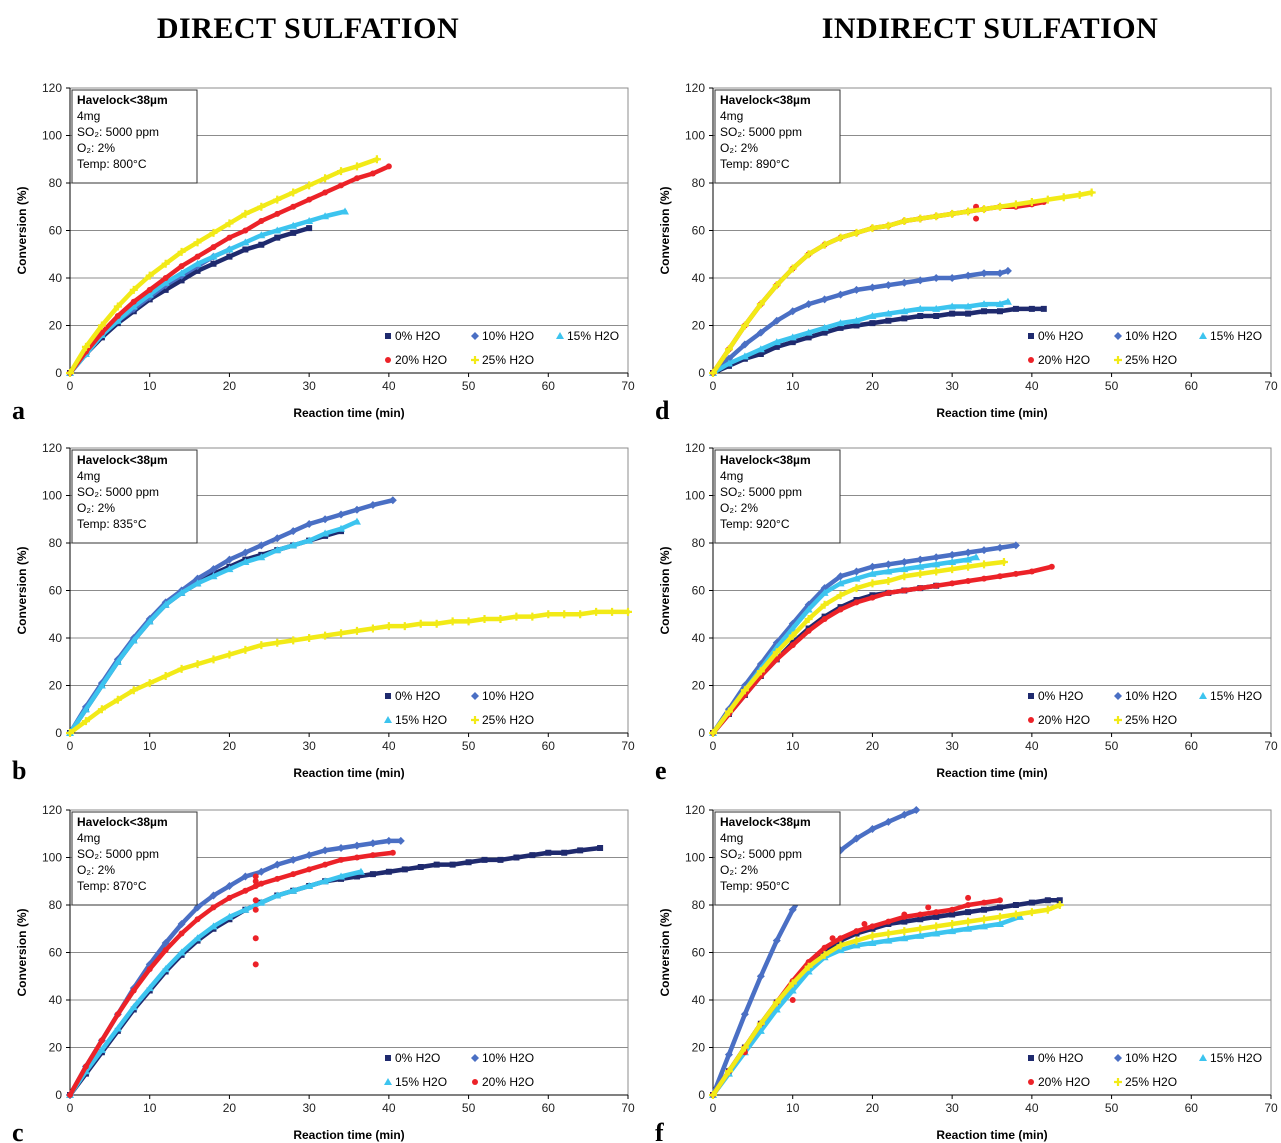  What do you see at coordinates (416, 360) in the screenshot?
I see `legend-item: 20% H2O` at bounding box center [416, 360].